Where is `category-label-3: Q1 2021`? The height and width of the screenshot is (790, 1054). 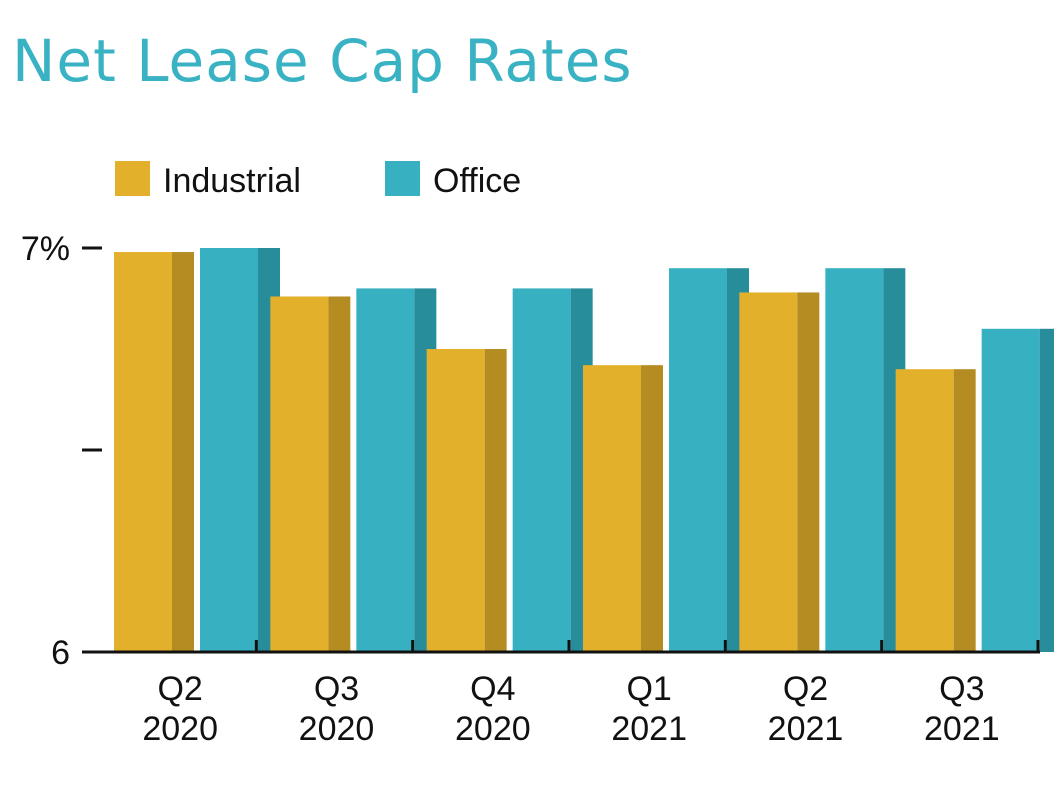
category-label-3: Q1 2021 is located at coordinates (649, 709).